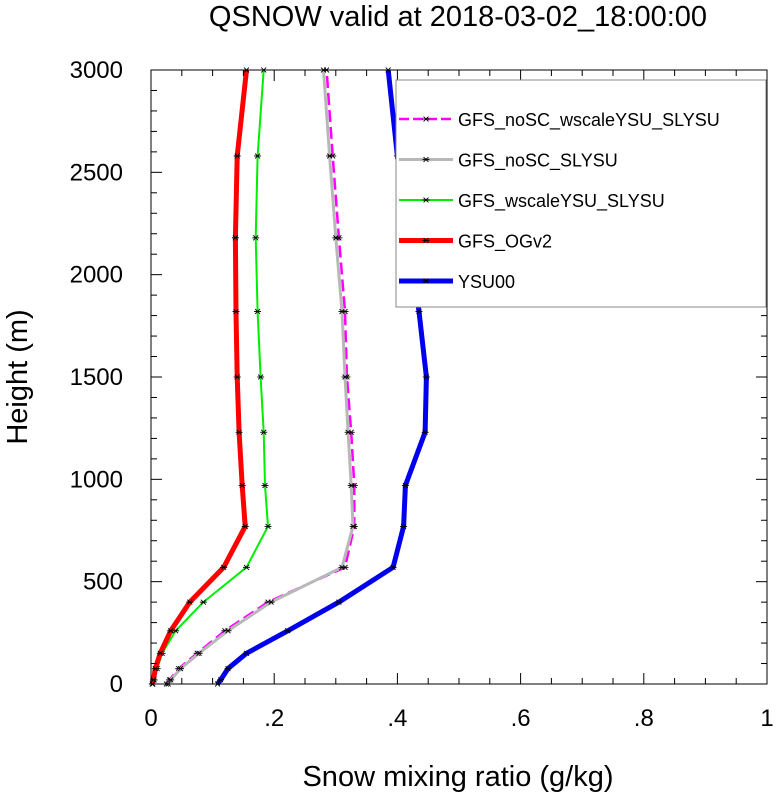  I want to click on y-tick-label: 2000, so click(96, 275).